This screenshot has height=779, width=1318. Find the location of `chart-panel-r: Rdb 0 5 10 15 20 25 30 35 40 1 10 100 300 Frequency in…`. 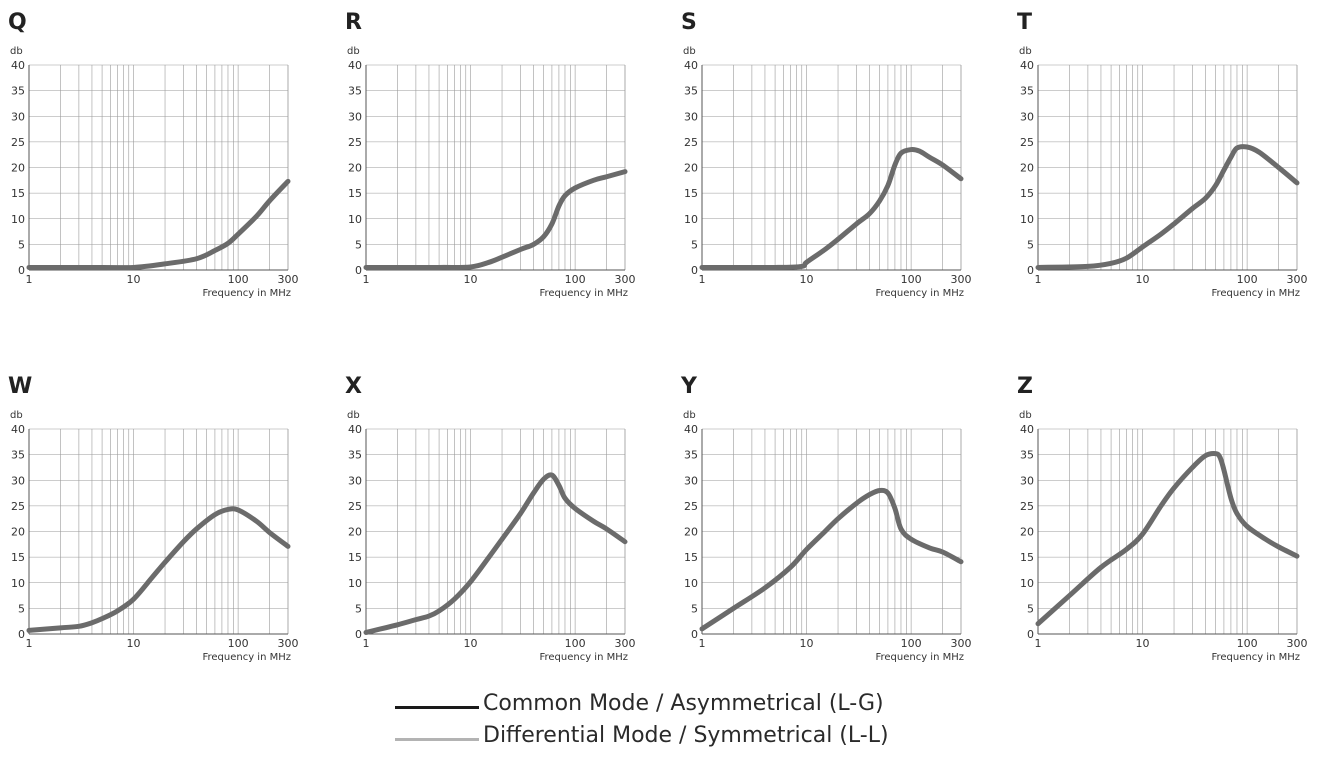

chart-panel-r: Rdb 0 5 10 15 20 25 30 35 40 1 10 100 300 Frequency in… is located at coordinates (490, 154).